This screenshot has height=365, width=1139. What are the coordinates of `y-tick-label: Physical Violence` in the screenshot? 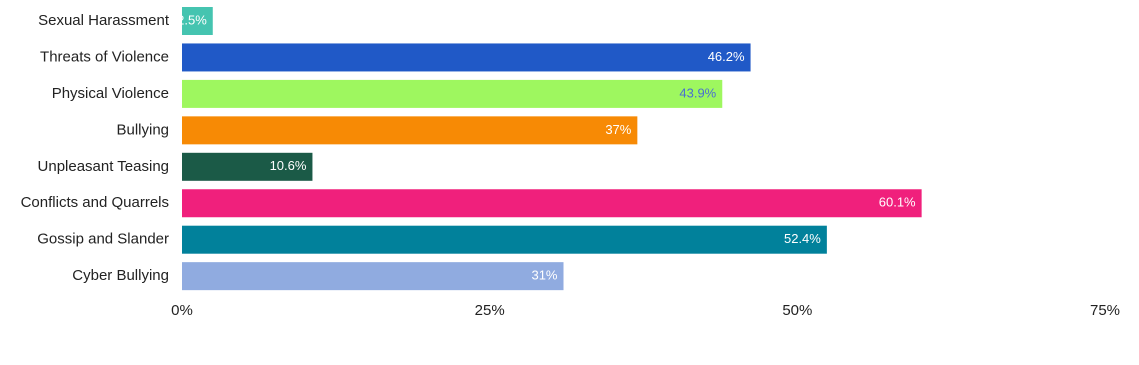 It's located at (110, 93).